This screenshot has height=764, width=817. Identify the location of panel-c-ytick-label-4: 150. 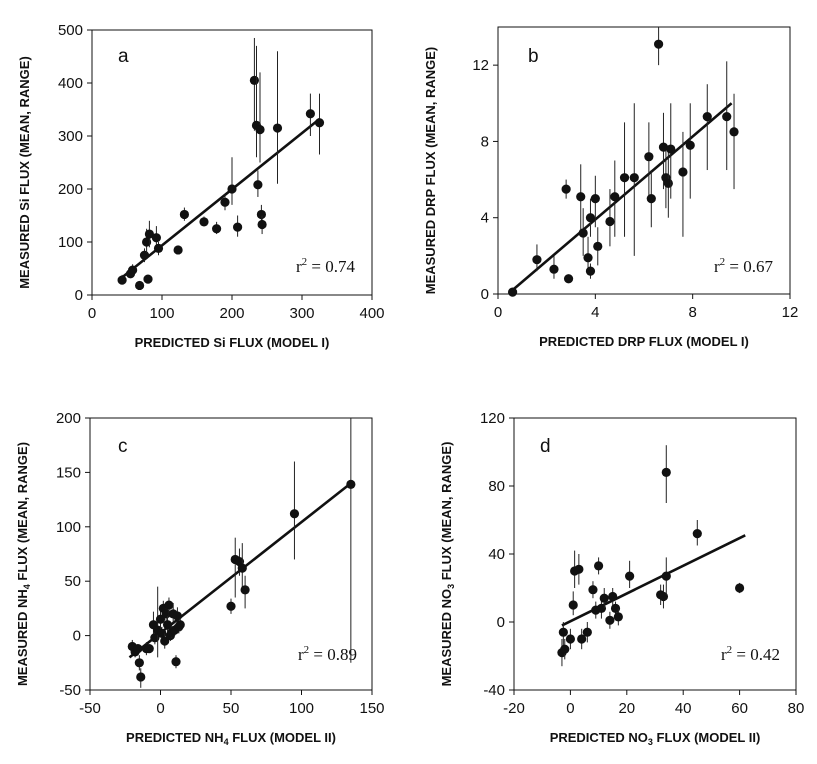
(68, 472).